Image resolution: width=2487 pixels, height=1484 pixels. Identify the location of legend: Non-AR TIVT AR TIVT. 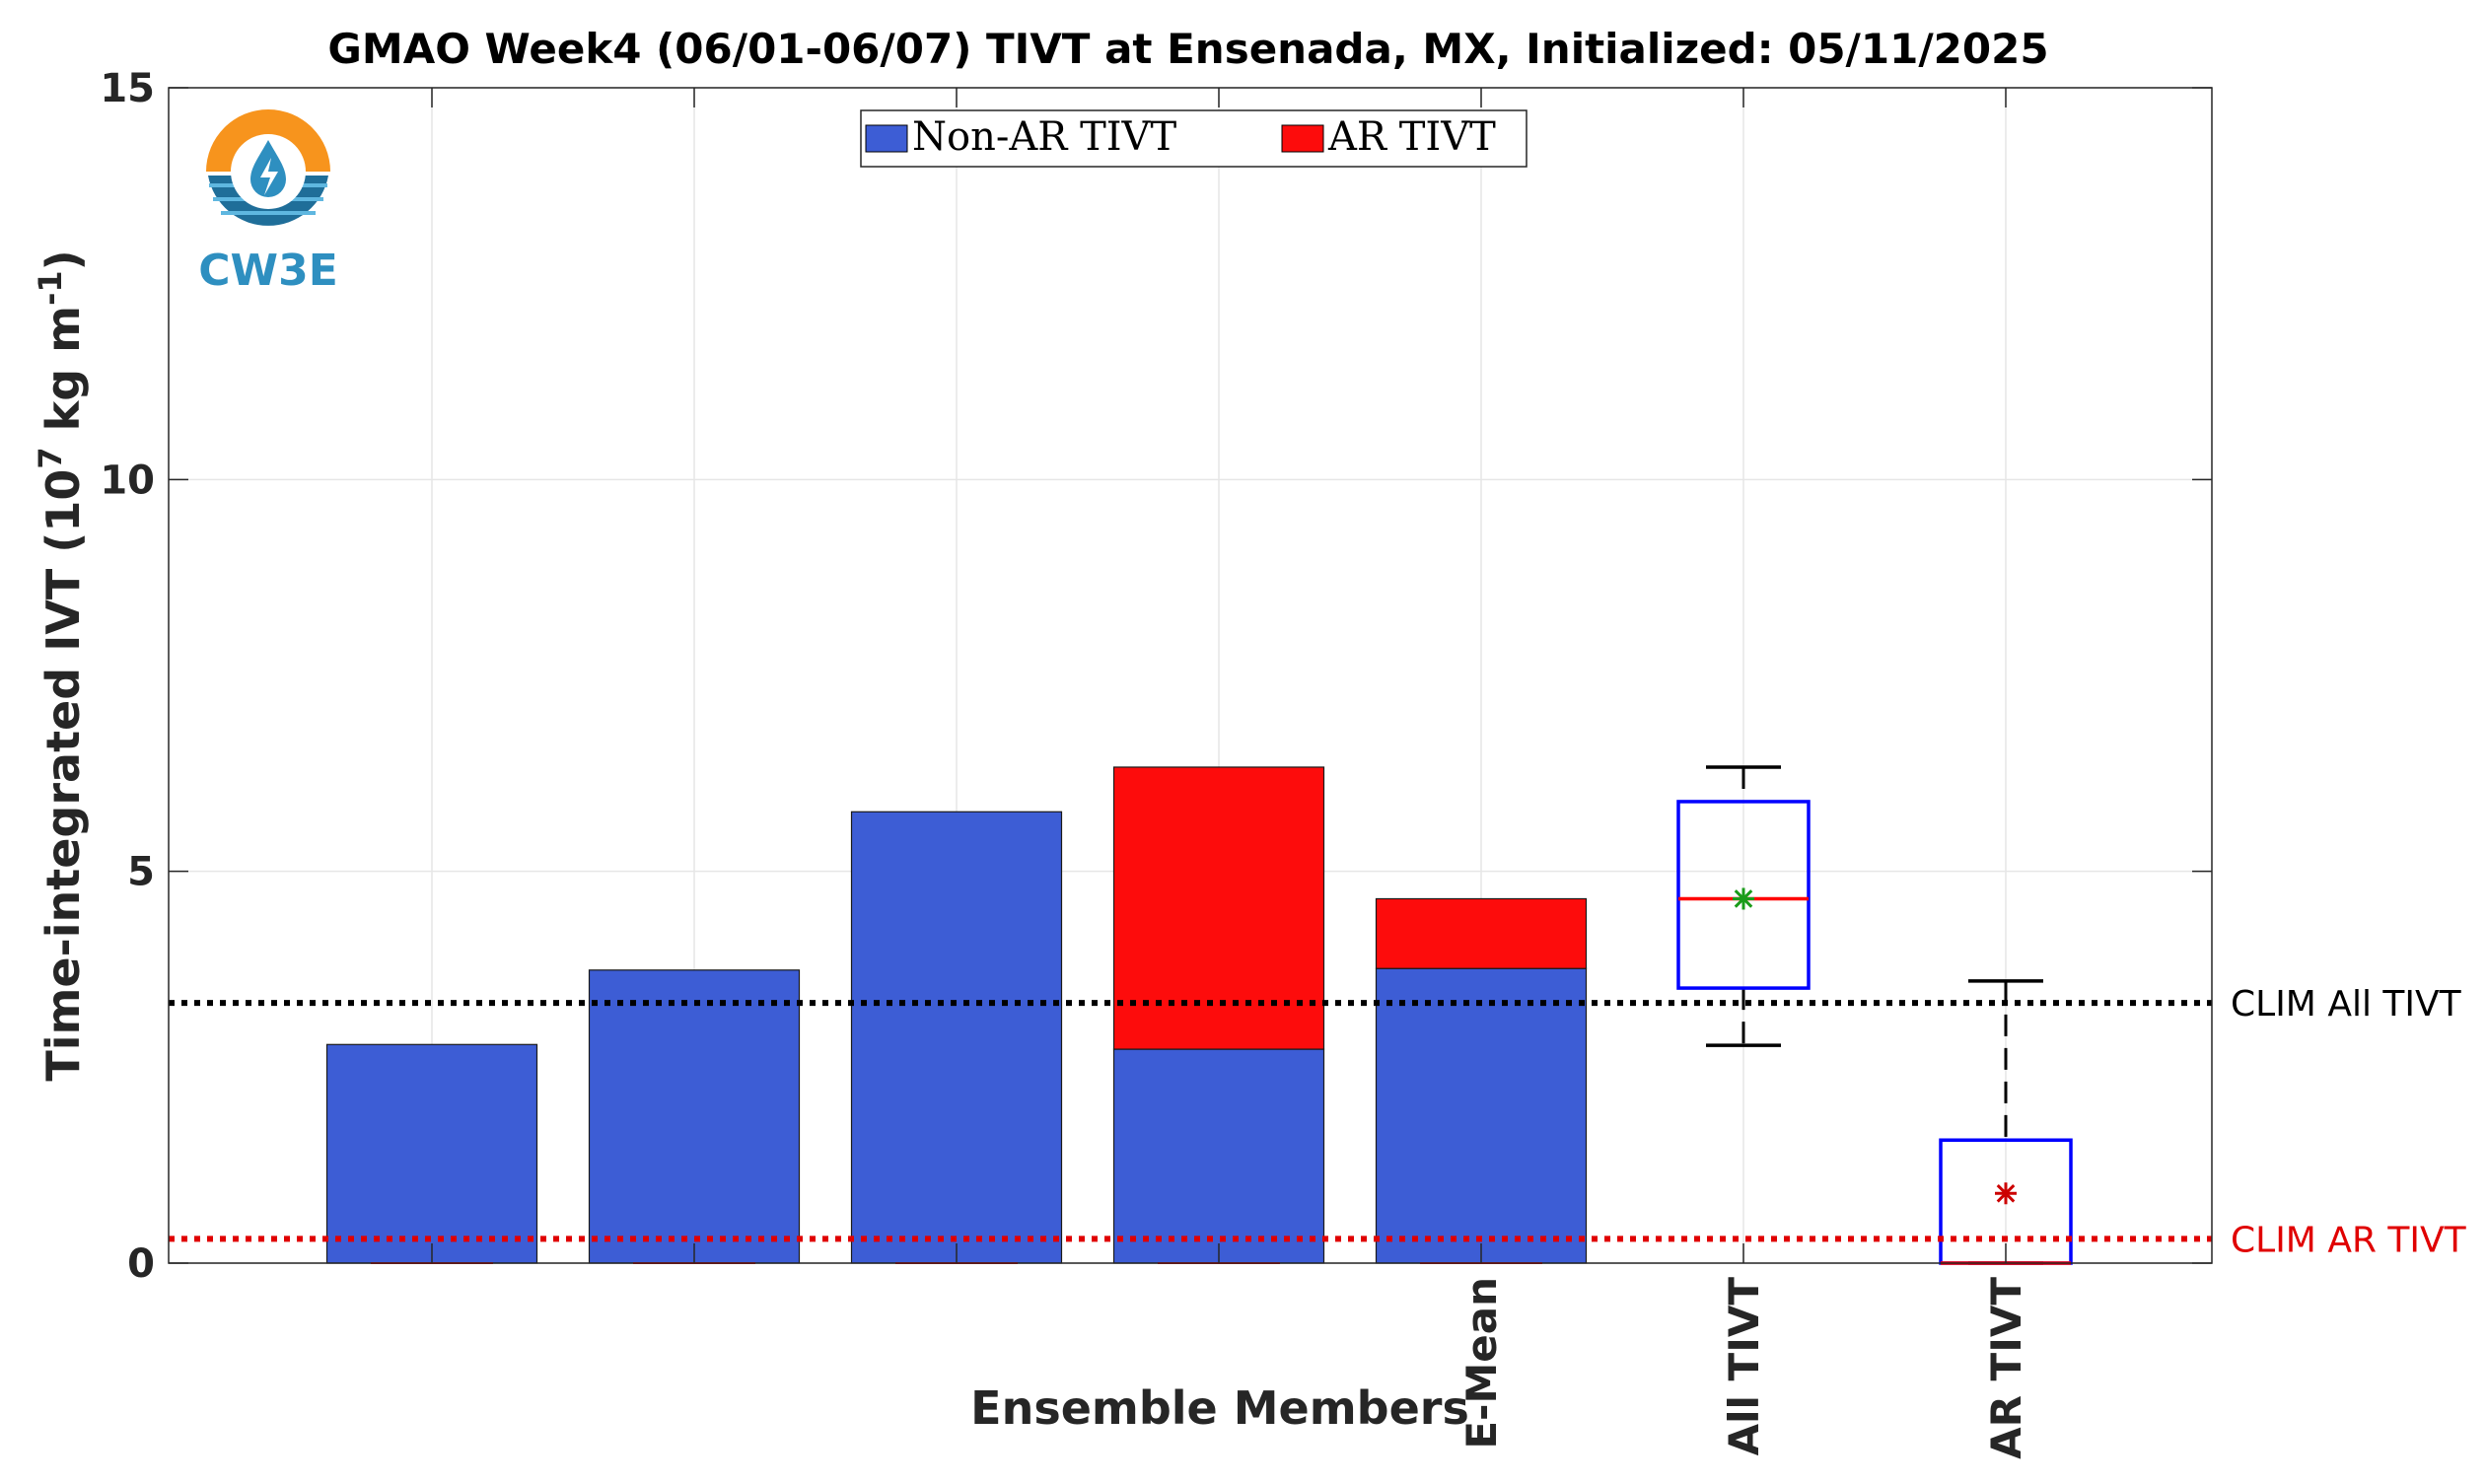
(1194, 138).